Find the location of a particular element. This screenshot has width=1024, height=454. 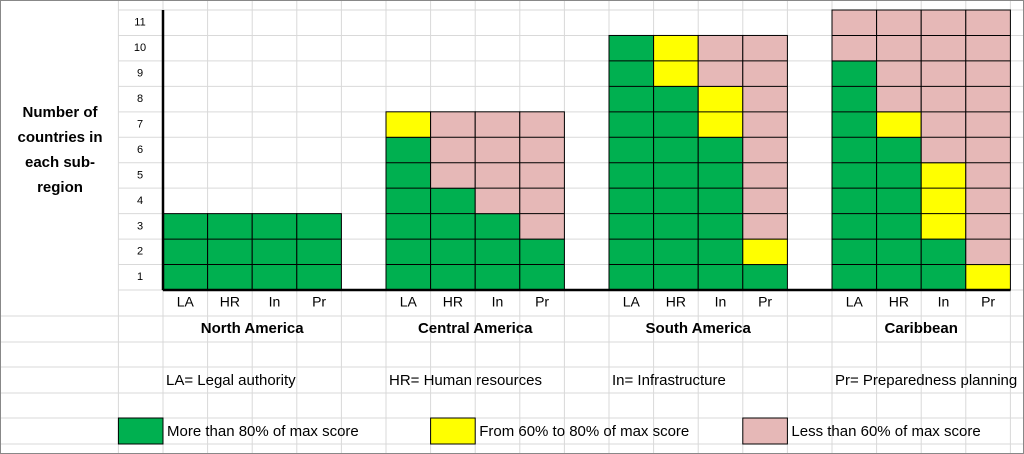

y-tick-label: 6 is located at coordinates (140, 150).